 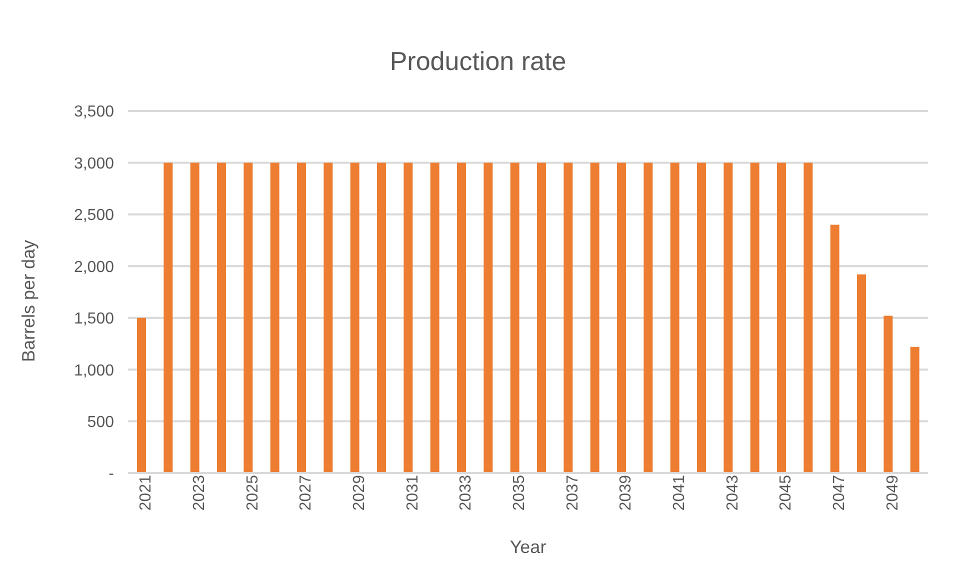 I want to click on x-tick-label: 2027, so click(x=306, y=492).